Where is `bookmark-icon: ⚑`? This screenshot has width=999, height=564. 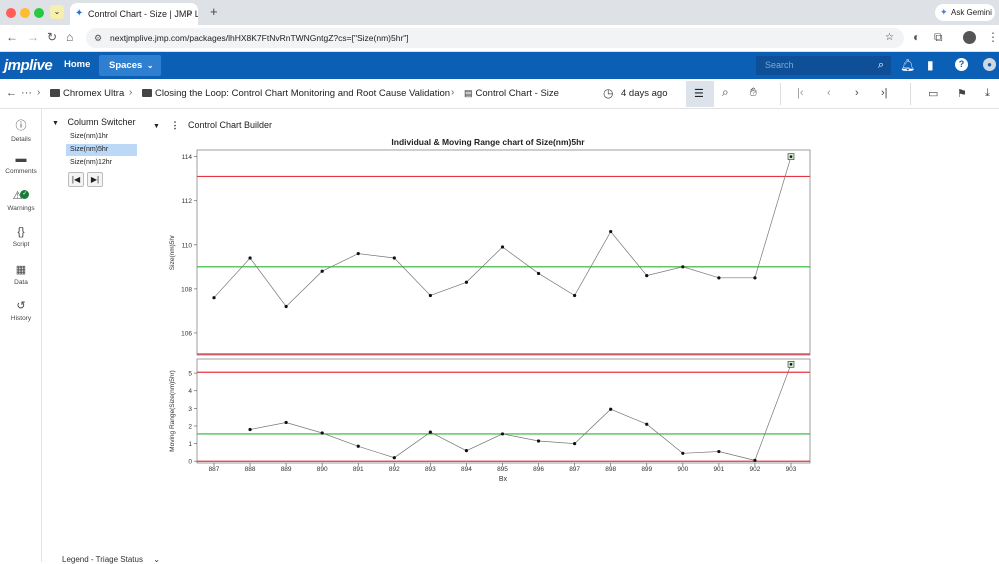
bookmark-icon: ⚑ is located at coordinates (962, 94).